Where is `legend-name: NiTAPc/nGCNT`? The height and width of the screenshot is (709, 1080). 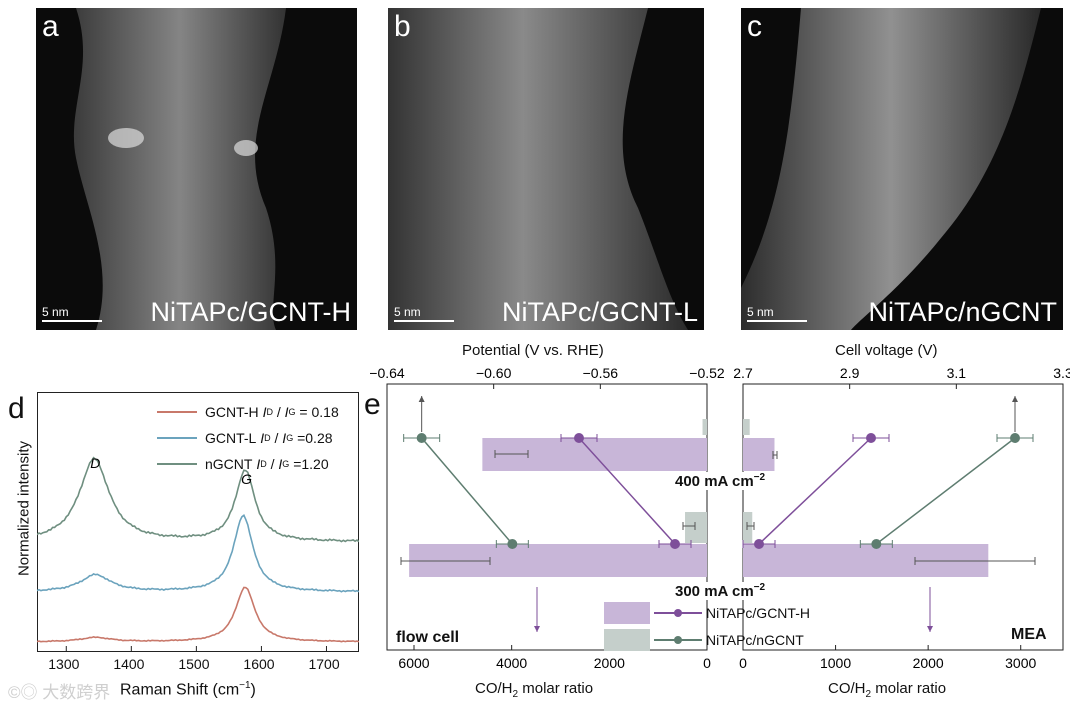
legend-name: NiTAPc/nGCNT is located at coordinates (755, 640).